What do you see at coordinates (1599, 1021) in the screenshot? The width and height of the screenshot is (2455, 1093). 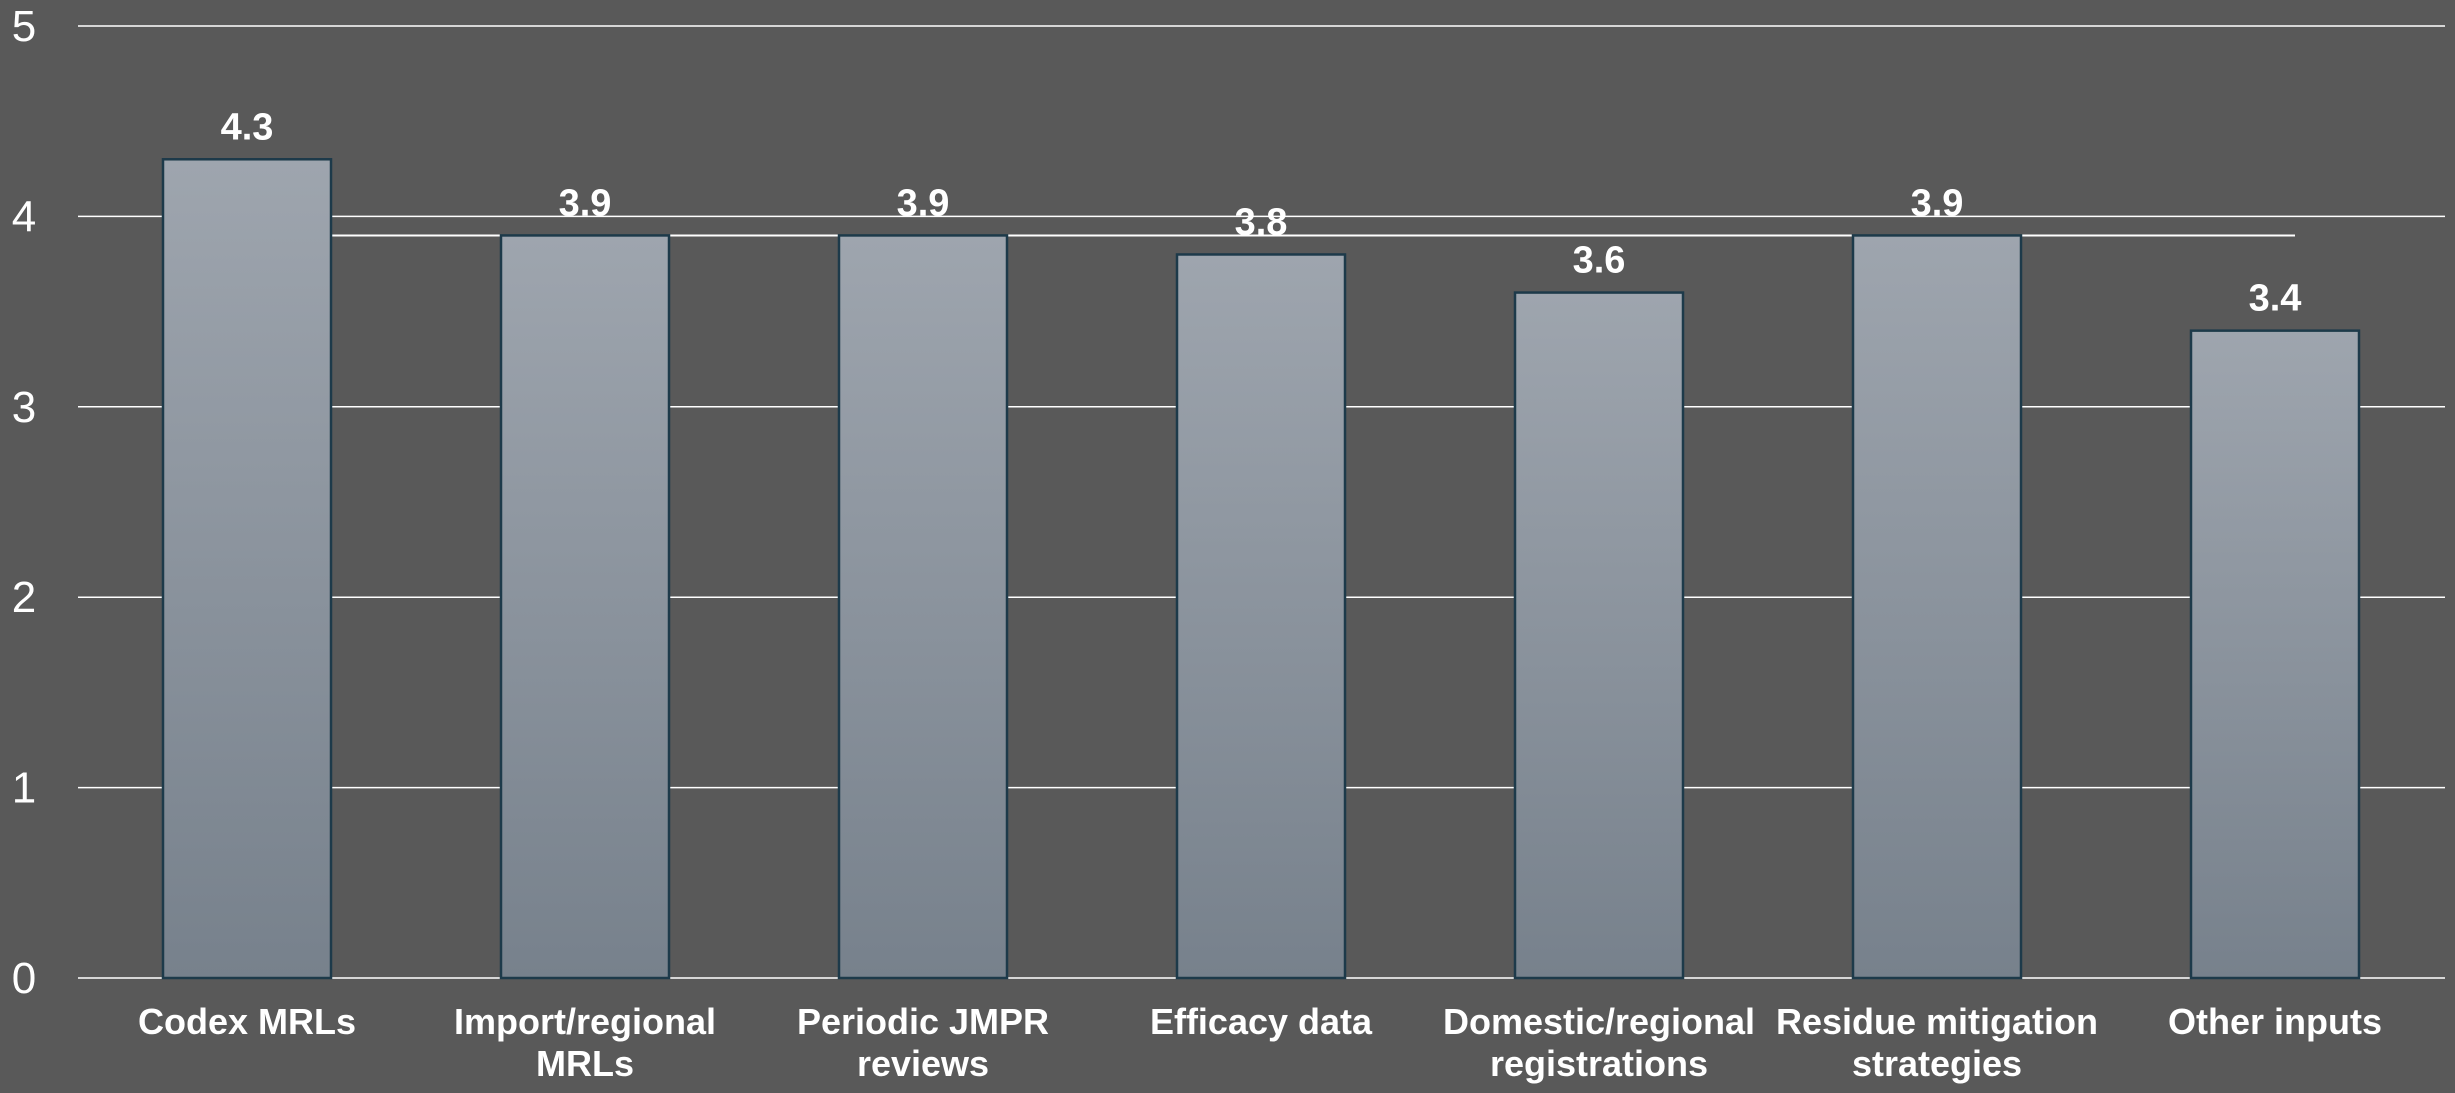 I see `x-tick-label-line: Domestic/regional` at bounding box center [1599, 1021].